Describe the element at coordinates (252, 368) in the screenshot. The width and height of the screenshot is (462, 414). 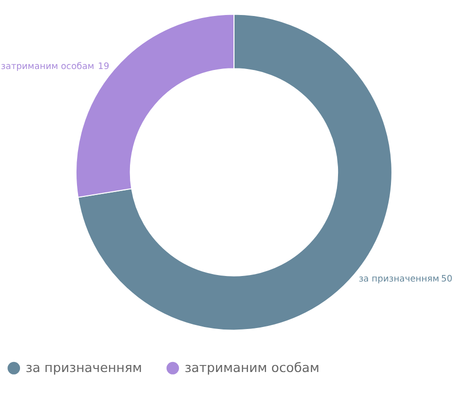
I see `legend-label: затриманим особам` at that location.